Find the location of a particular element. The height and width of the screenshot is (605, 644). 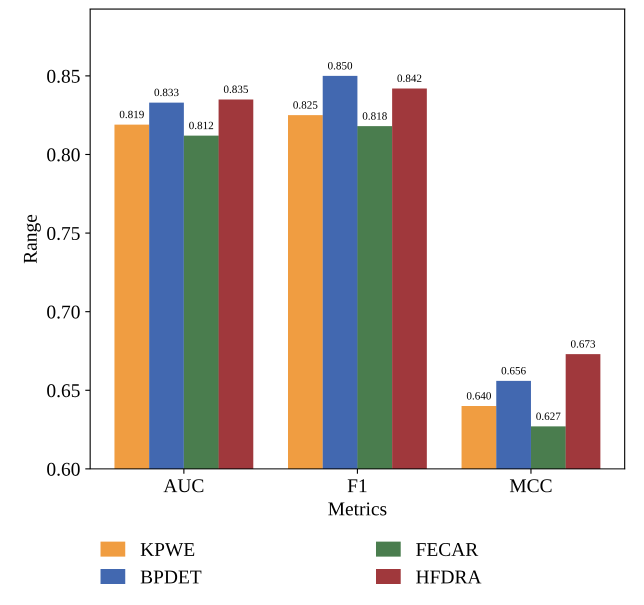

data-label: 0.819 is located at coordinates (132, 114).